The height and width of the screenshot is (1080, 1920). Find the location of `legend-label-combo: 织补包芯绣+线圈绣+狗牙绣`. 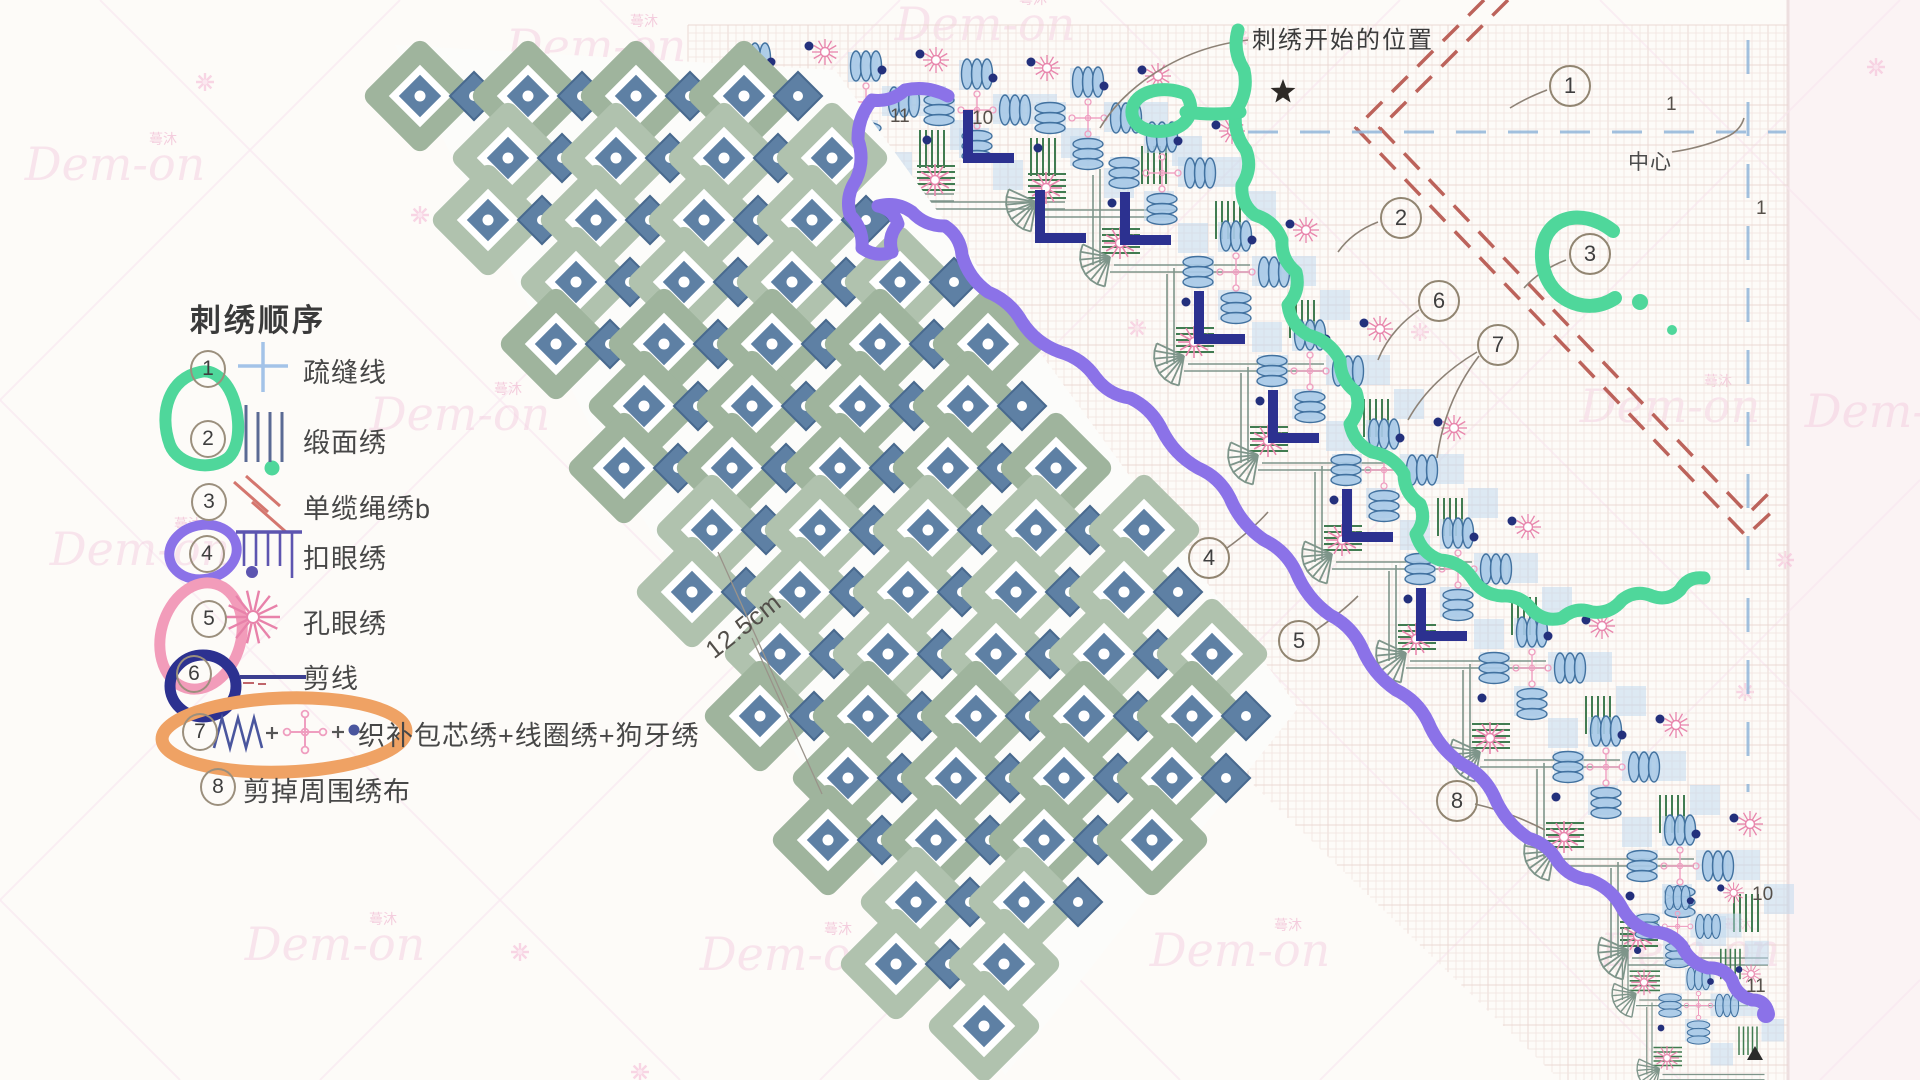

legend-label-combo: 织补包芯绣+线圈绣+狗牙绣 is located at coordinates (529, 736).